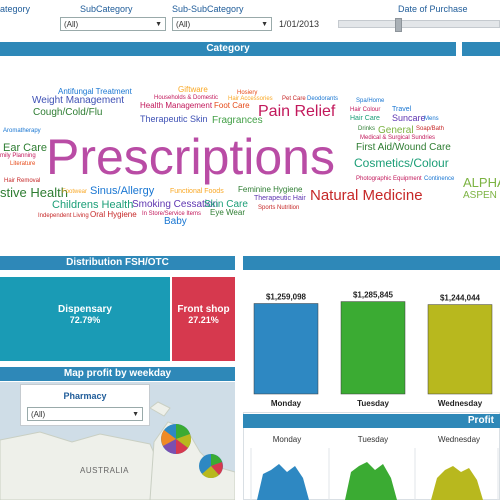 The height and width of the screenshot is (500, 500). What do you see at coordinates (183, 24) in the screenshot?
I see `subsubcategory-select-value: (All)` at bounding box center [183, 24].